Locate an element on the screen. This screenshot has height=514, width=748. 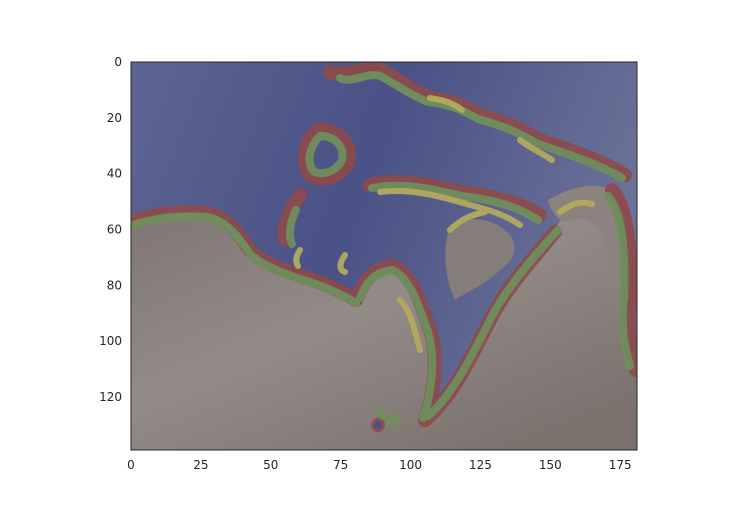
y-tick-label: 120 is located at coordinates (110, 397).